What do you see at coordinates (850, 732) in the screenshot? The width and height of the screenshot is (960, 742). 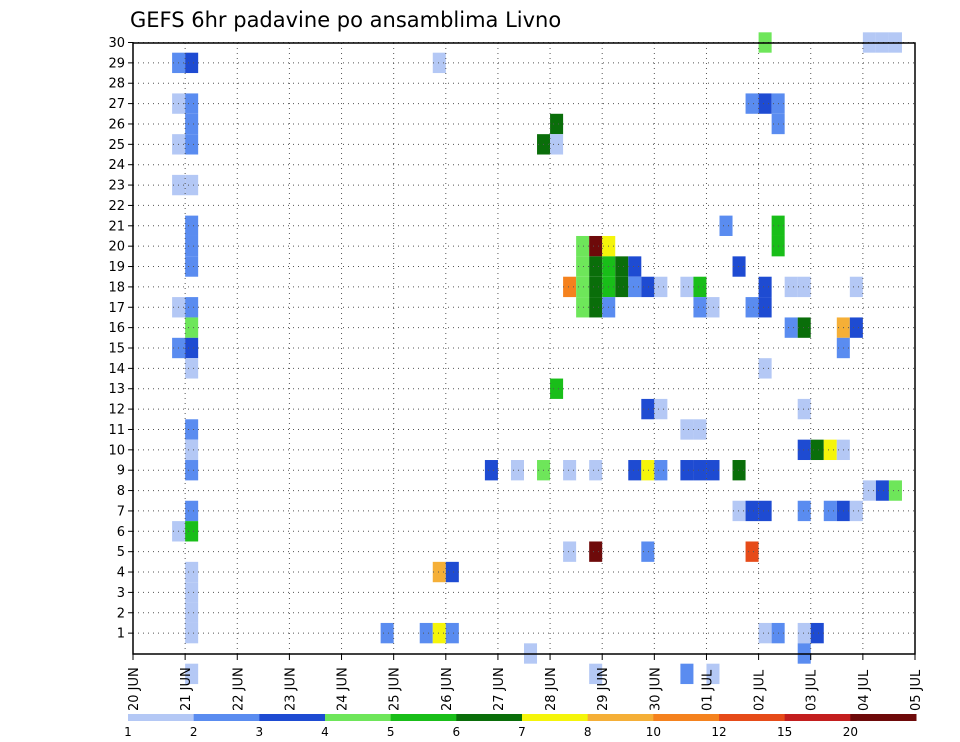 I see `colorbar-label: 20` at bounding box center [850, 732].